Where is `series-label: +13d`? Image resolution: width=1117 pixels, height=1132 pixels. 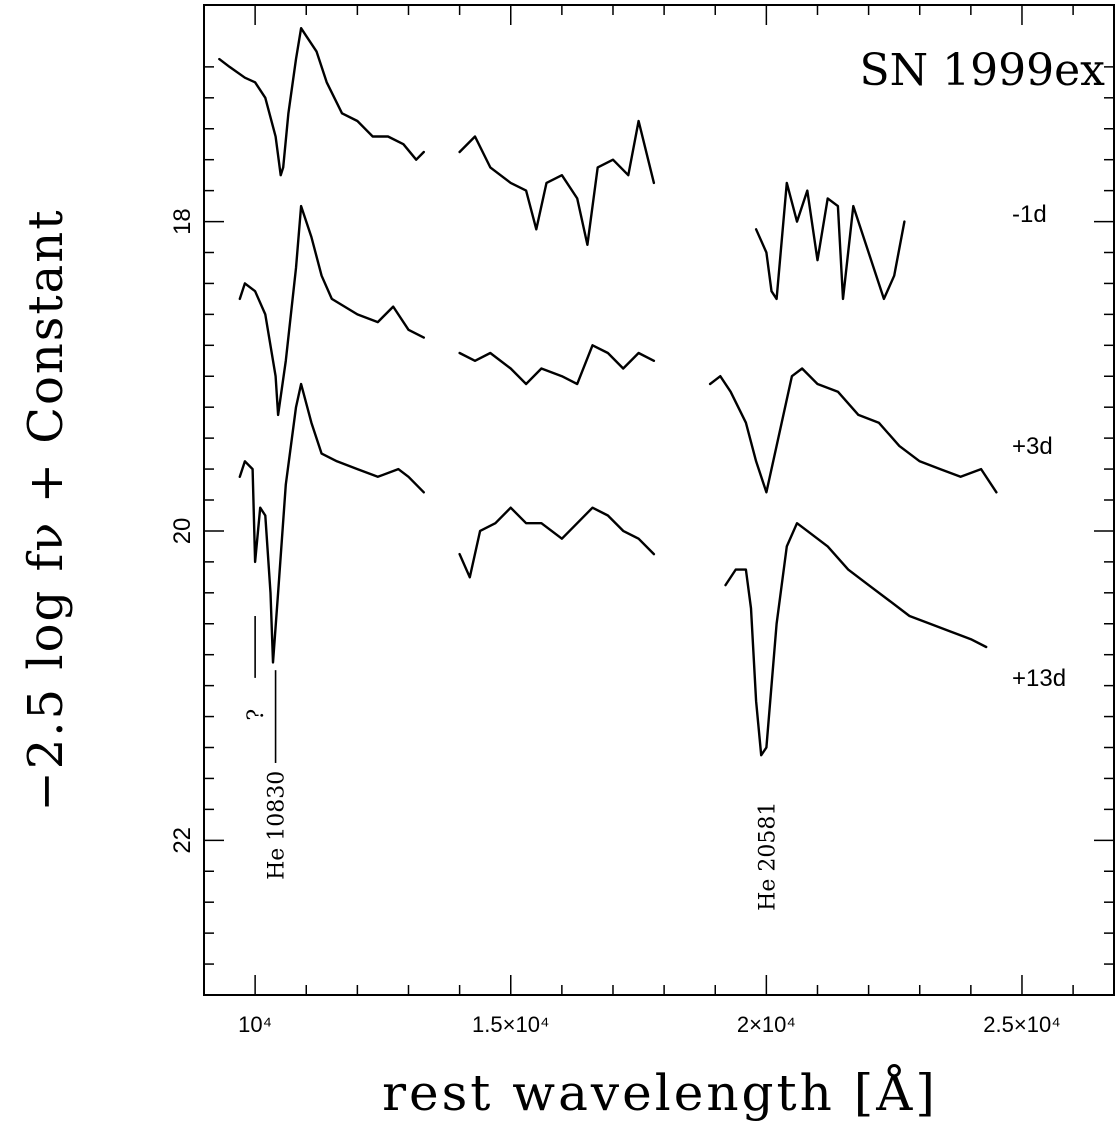 series-label: +13d is located at coordinates (1039, 678).